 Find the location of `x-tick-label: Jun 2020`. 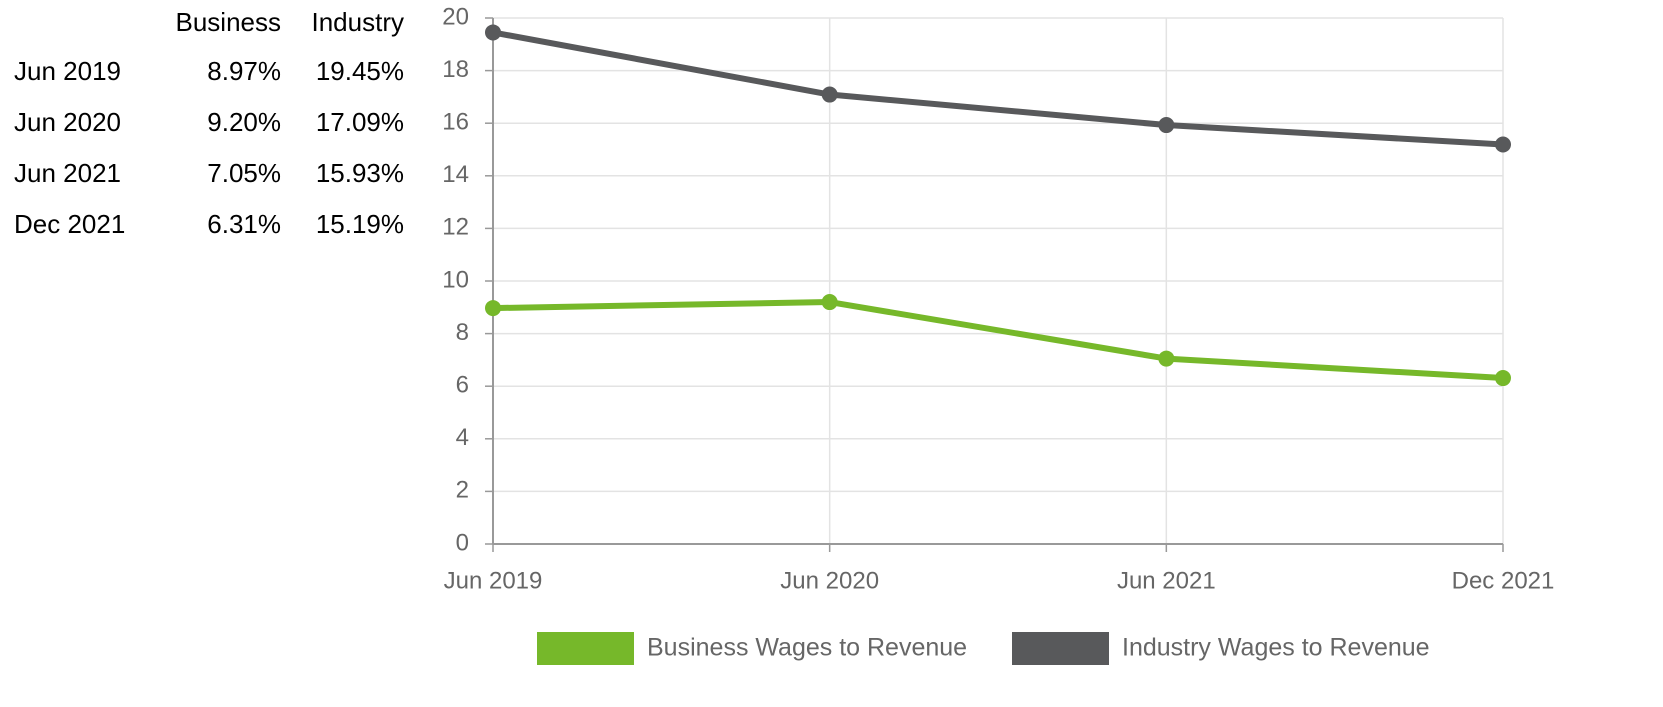

x-tick-label: Jun 2020 is located at coordinates (829, 580).